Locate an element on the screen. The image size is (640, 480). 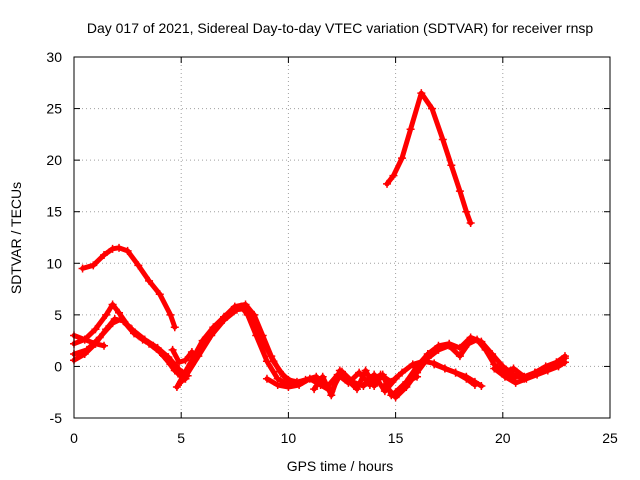
x-axis-label: GPS time / hours is located at coordinates (340, 466).